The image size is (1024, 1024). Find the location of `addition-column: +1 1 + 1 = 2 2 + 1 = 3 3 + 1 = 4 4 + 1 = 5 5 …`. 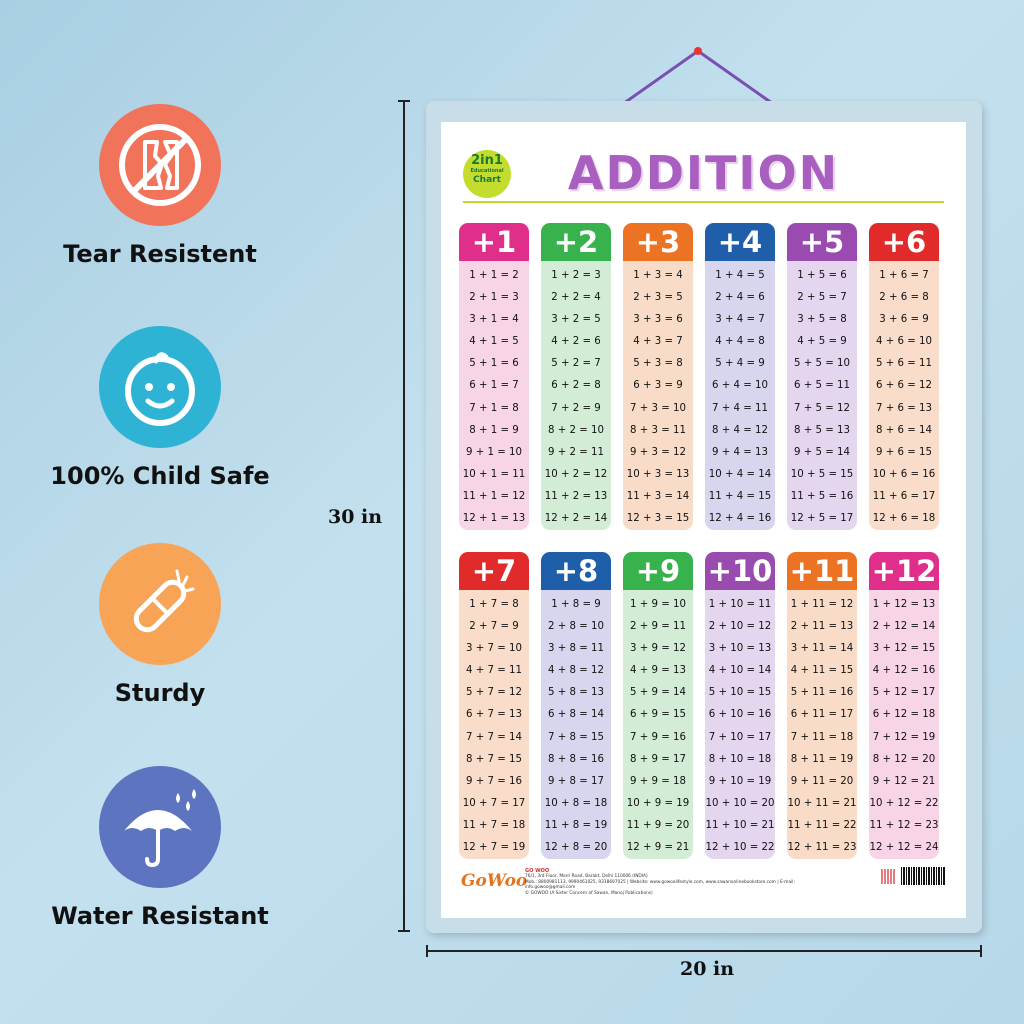

addition-column: +1 1 + 1 = 2 2 + 1 = 3 3 + 1 = 4 4 + 1 = 5 5 … is located at coordinates (494, 377).